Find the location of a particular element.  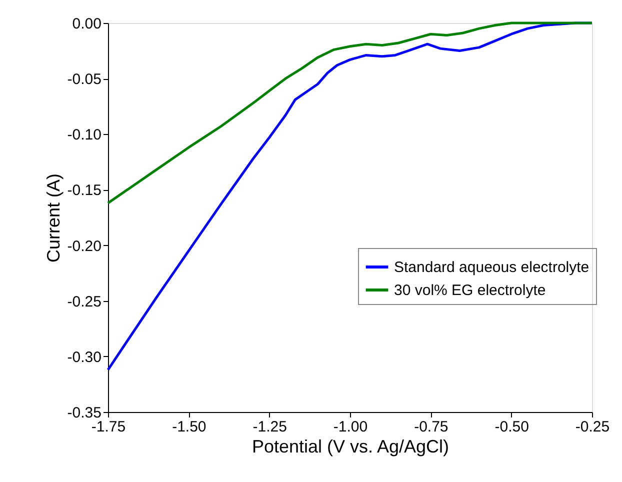

x-tick-label: -0.75 is located at coordinates (431, 427).